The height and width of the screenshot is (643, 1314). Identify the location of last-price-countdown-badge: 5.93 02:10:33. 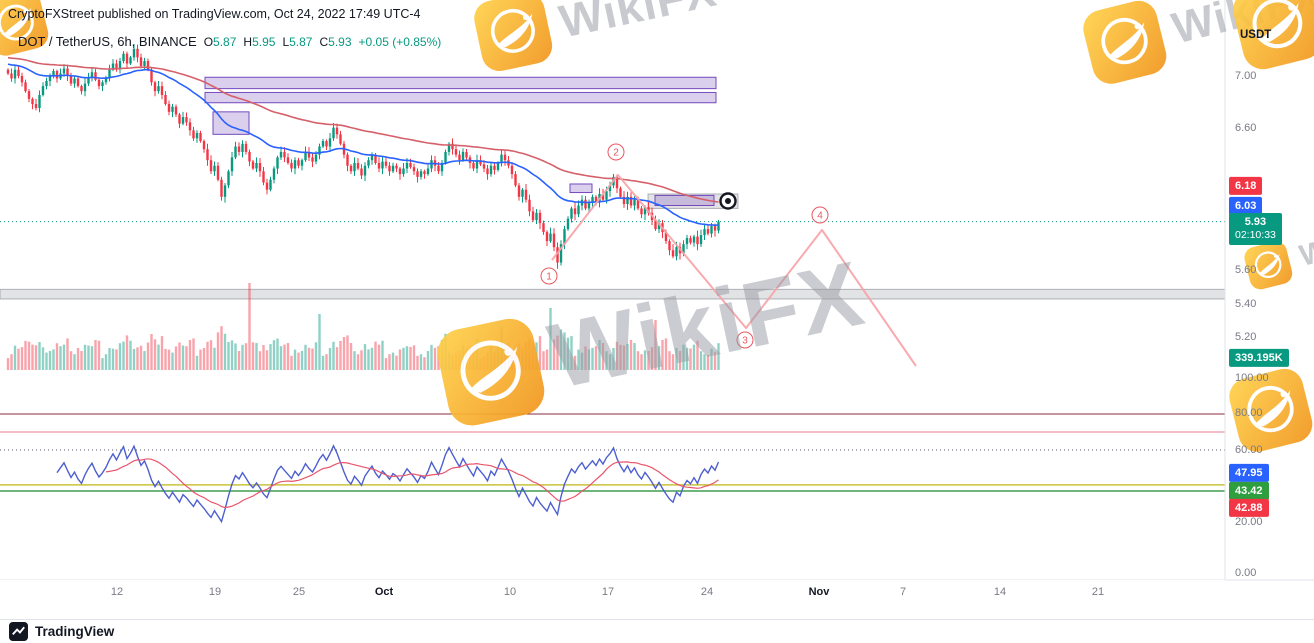
(1255, 229).